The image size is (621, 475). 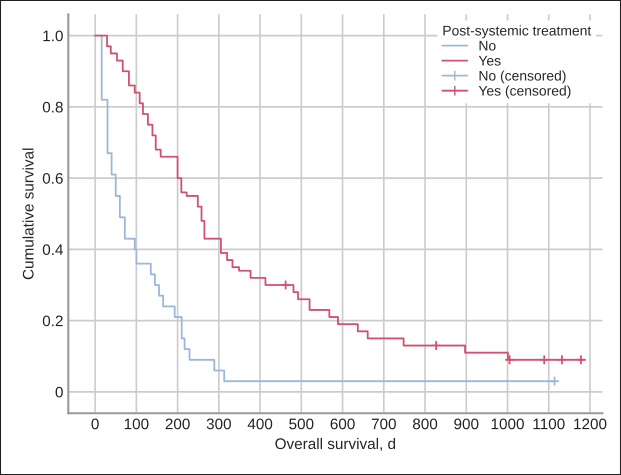 I want to click on x-tick-label: 1100, so click(x=549, y=424).